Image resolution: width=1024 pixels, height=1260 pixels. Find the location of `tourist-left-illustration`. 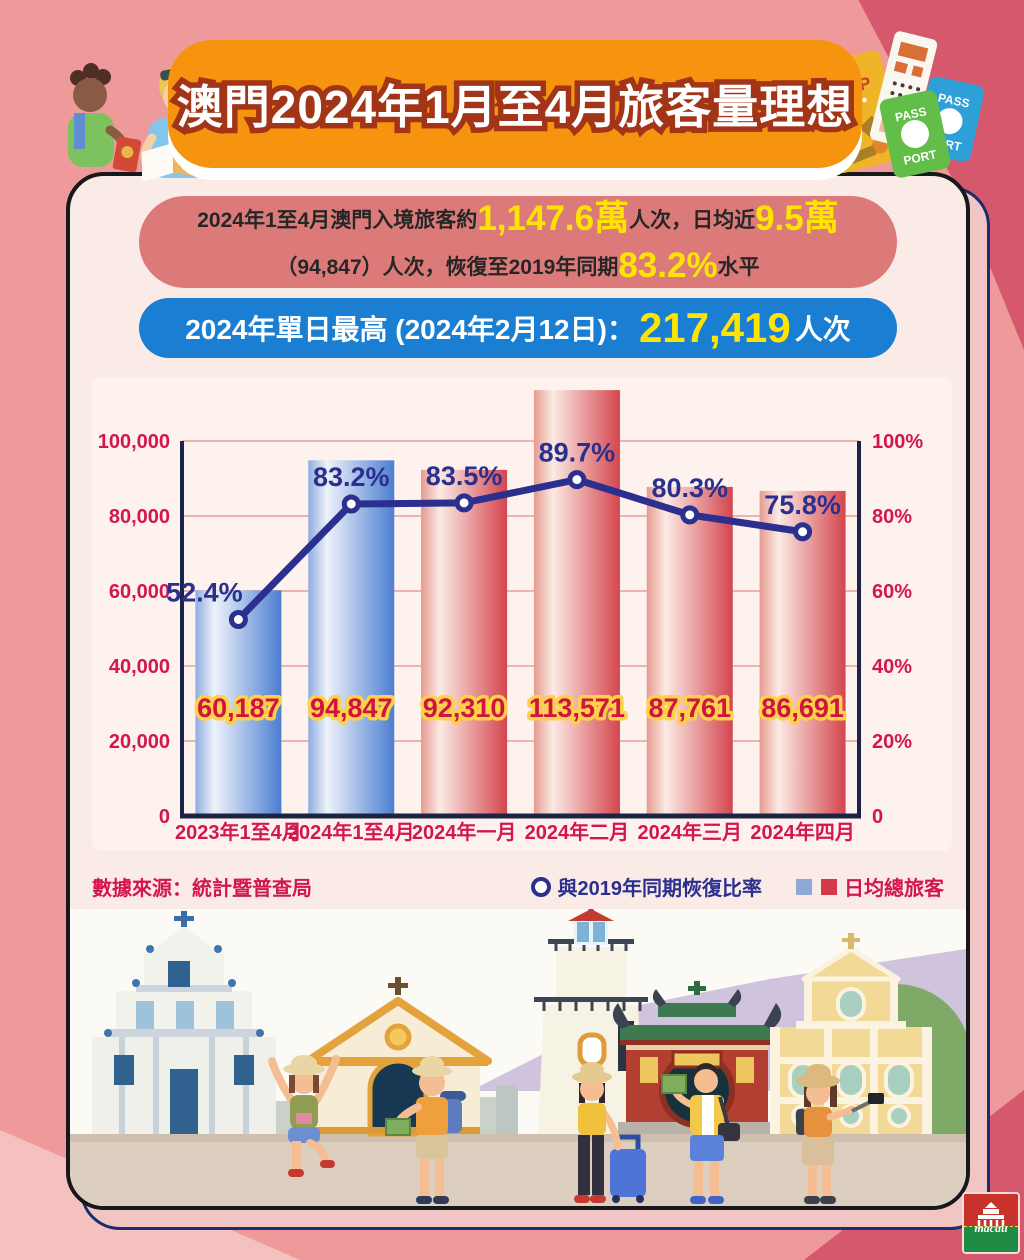

tourist-left-illustration is located at coordinates (105, 118).